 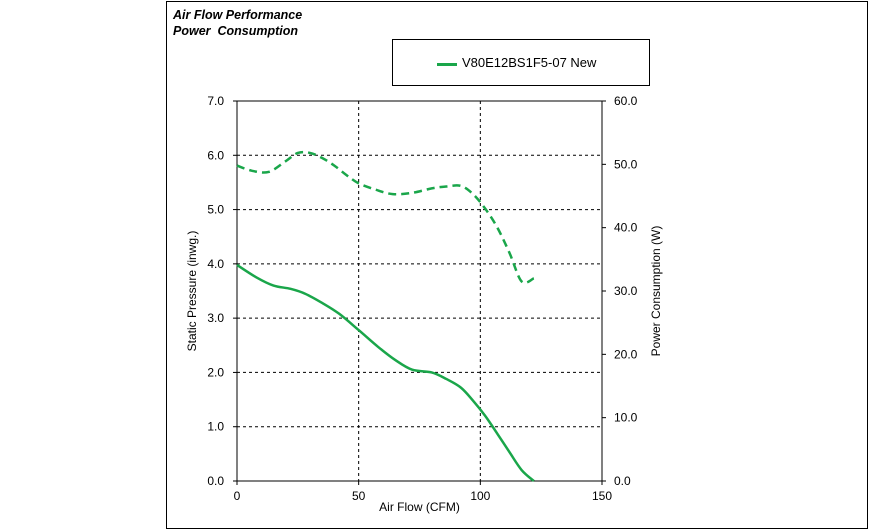 What do you see at coordinates (529, 62) in the screenshot?
I see `legend-label: V80E12BS1F5-07 New` at bounding box center [529, 62].